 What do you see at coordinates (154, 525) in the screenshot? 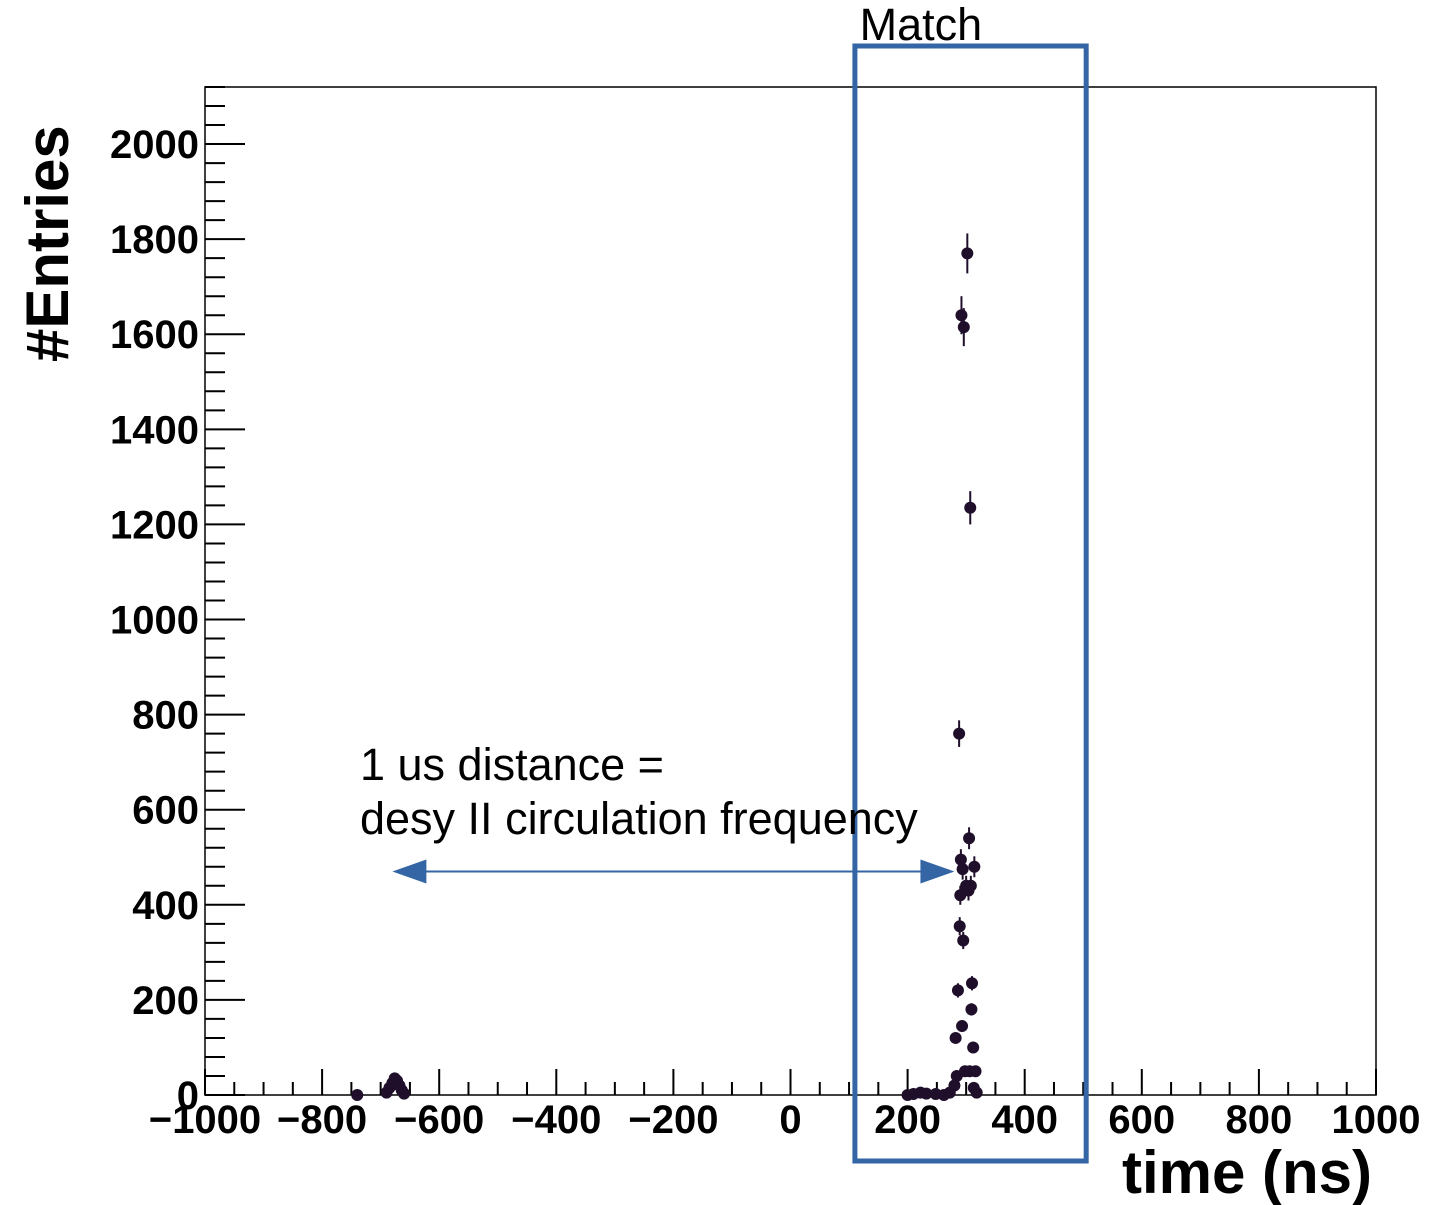
I see `y-tick-label: 1200` at bounding box center [154, 525].